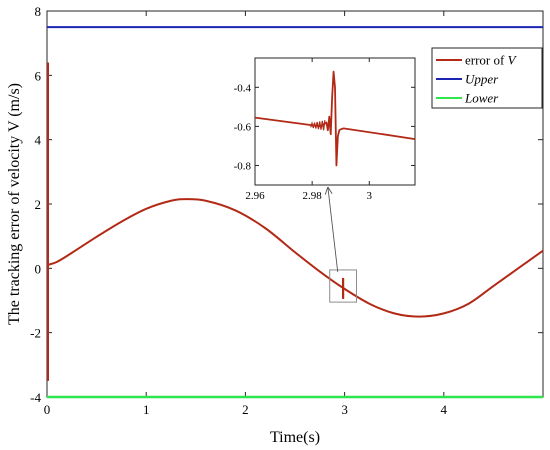 This screenshot has height=450, width=550. Describe the element at coordinates (243, 166) in the screenshot. I see `inset-y-tick-label: -0.8` at that location.